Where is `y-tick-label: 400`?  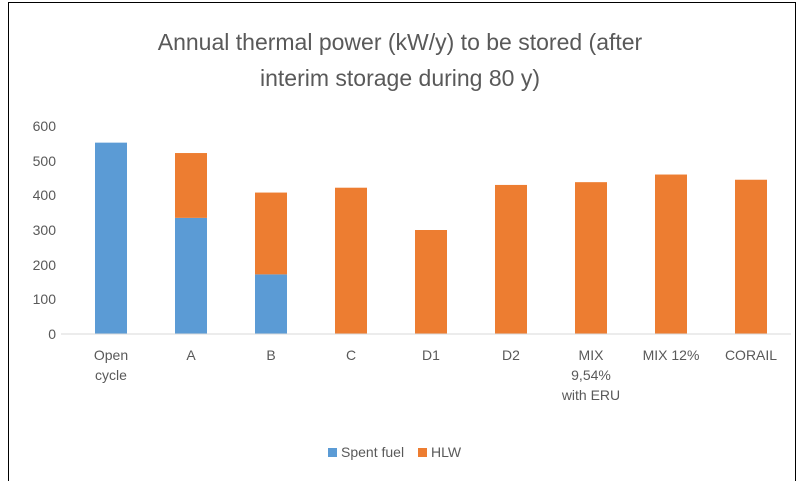 y-tick-label: 400 is located at coordinates (44, 195).